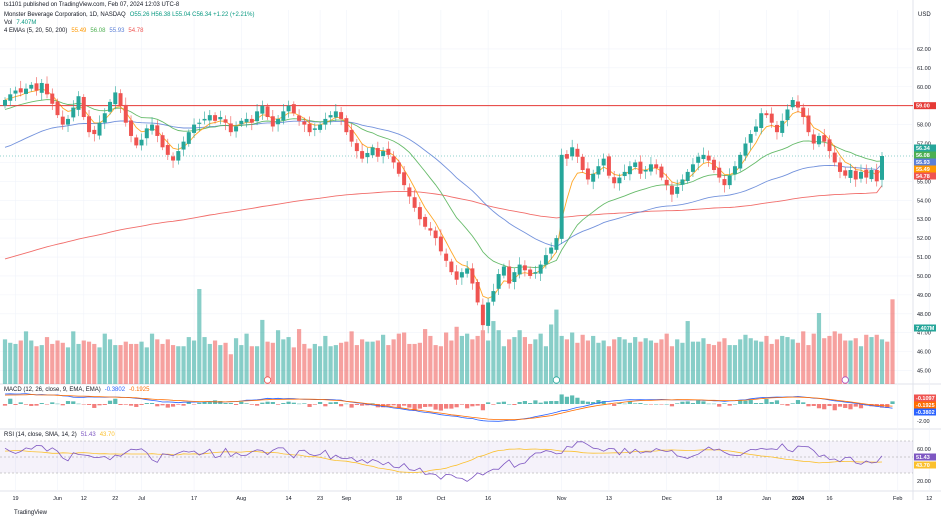 The height and width of the screenshot is (520, 941). Describe the element at coordinates (194, 499) in the screenshot. I see `time-tick-label: 17` at that location.